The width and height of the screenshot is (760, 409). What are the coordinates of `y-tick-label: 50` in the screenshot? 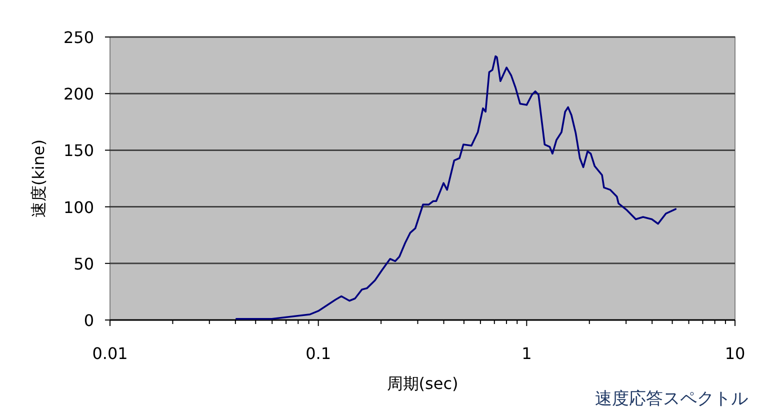 It's located at (84, 264).